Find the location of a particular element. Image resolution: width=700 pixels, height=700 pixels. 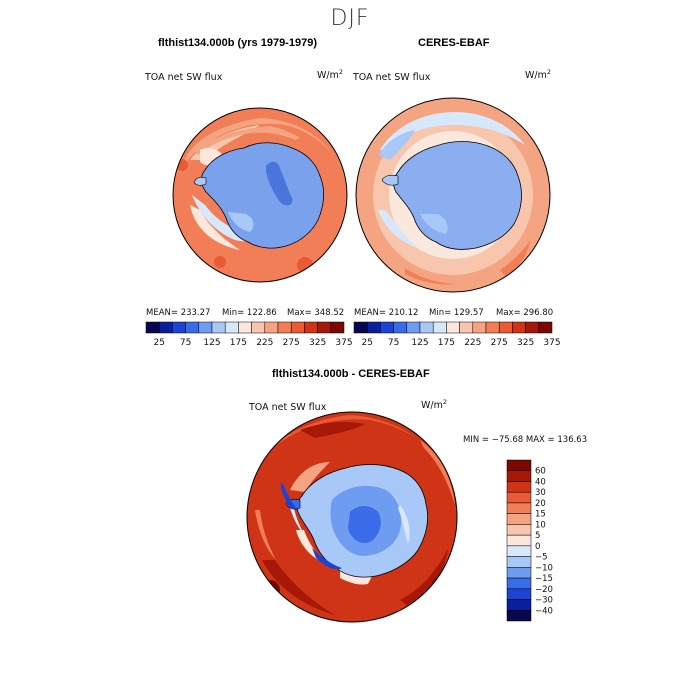

obs-colorbar-tick-label: 275 is located at coordinates (499, 343).